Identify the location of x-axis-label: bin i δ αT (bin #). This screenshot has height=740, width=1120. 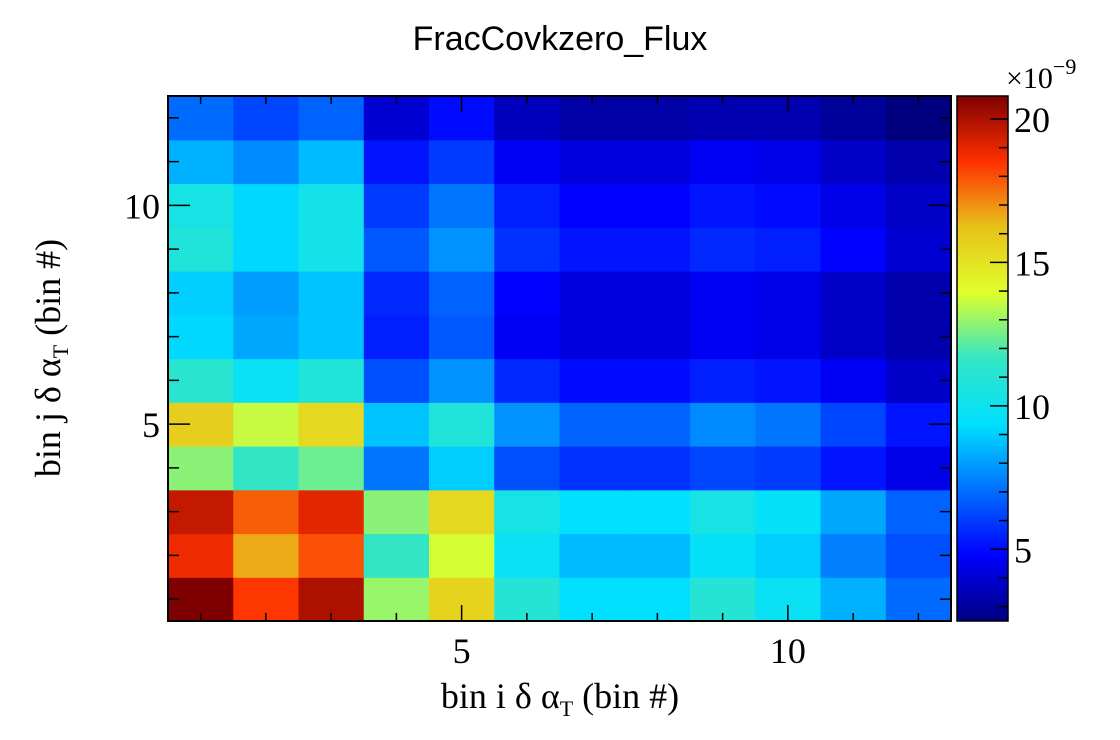
(560, 698).